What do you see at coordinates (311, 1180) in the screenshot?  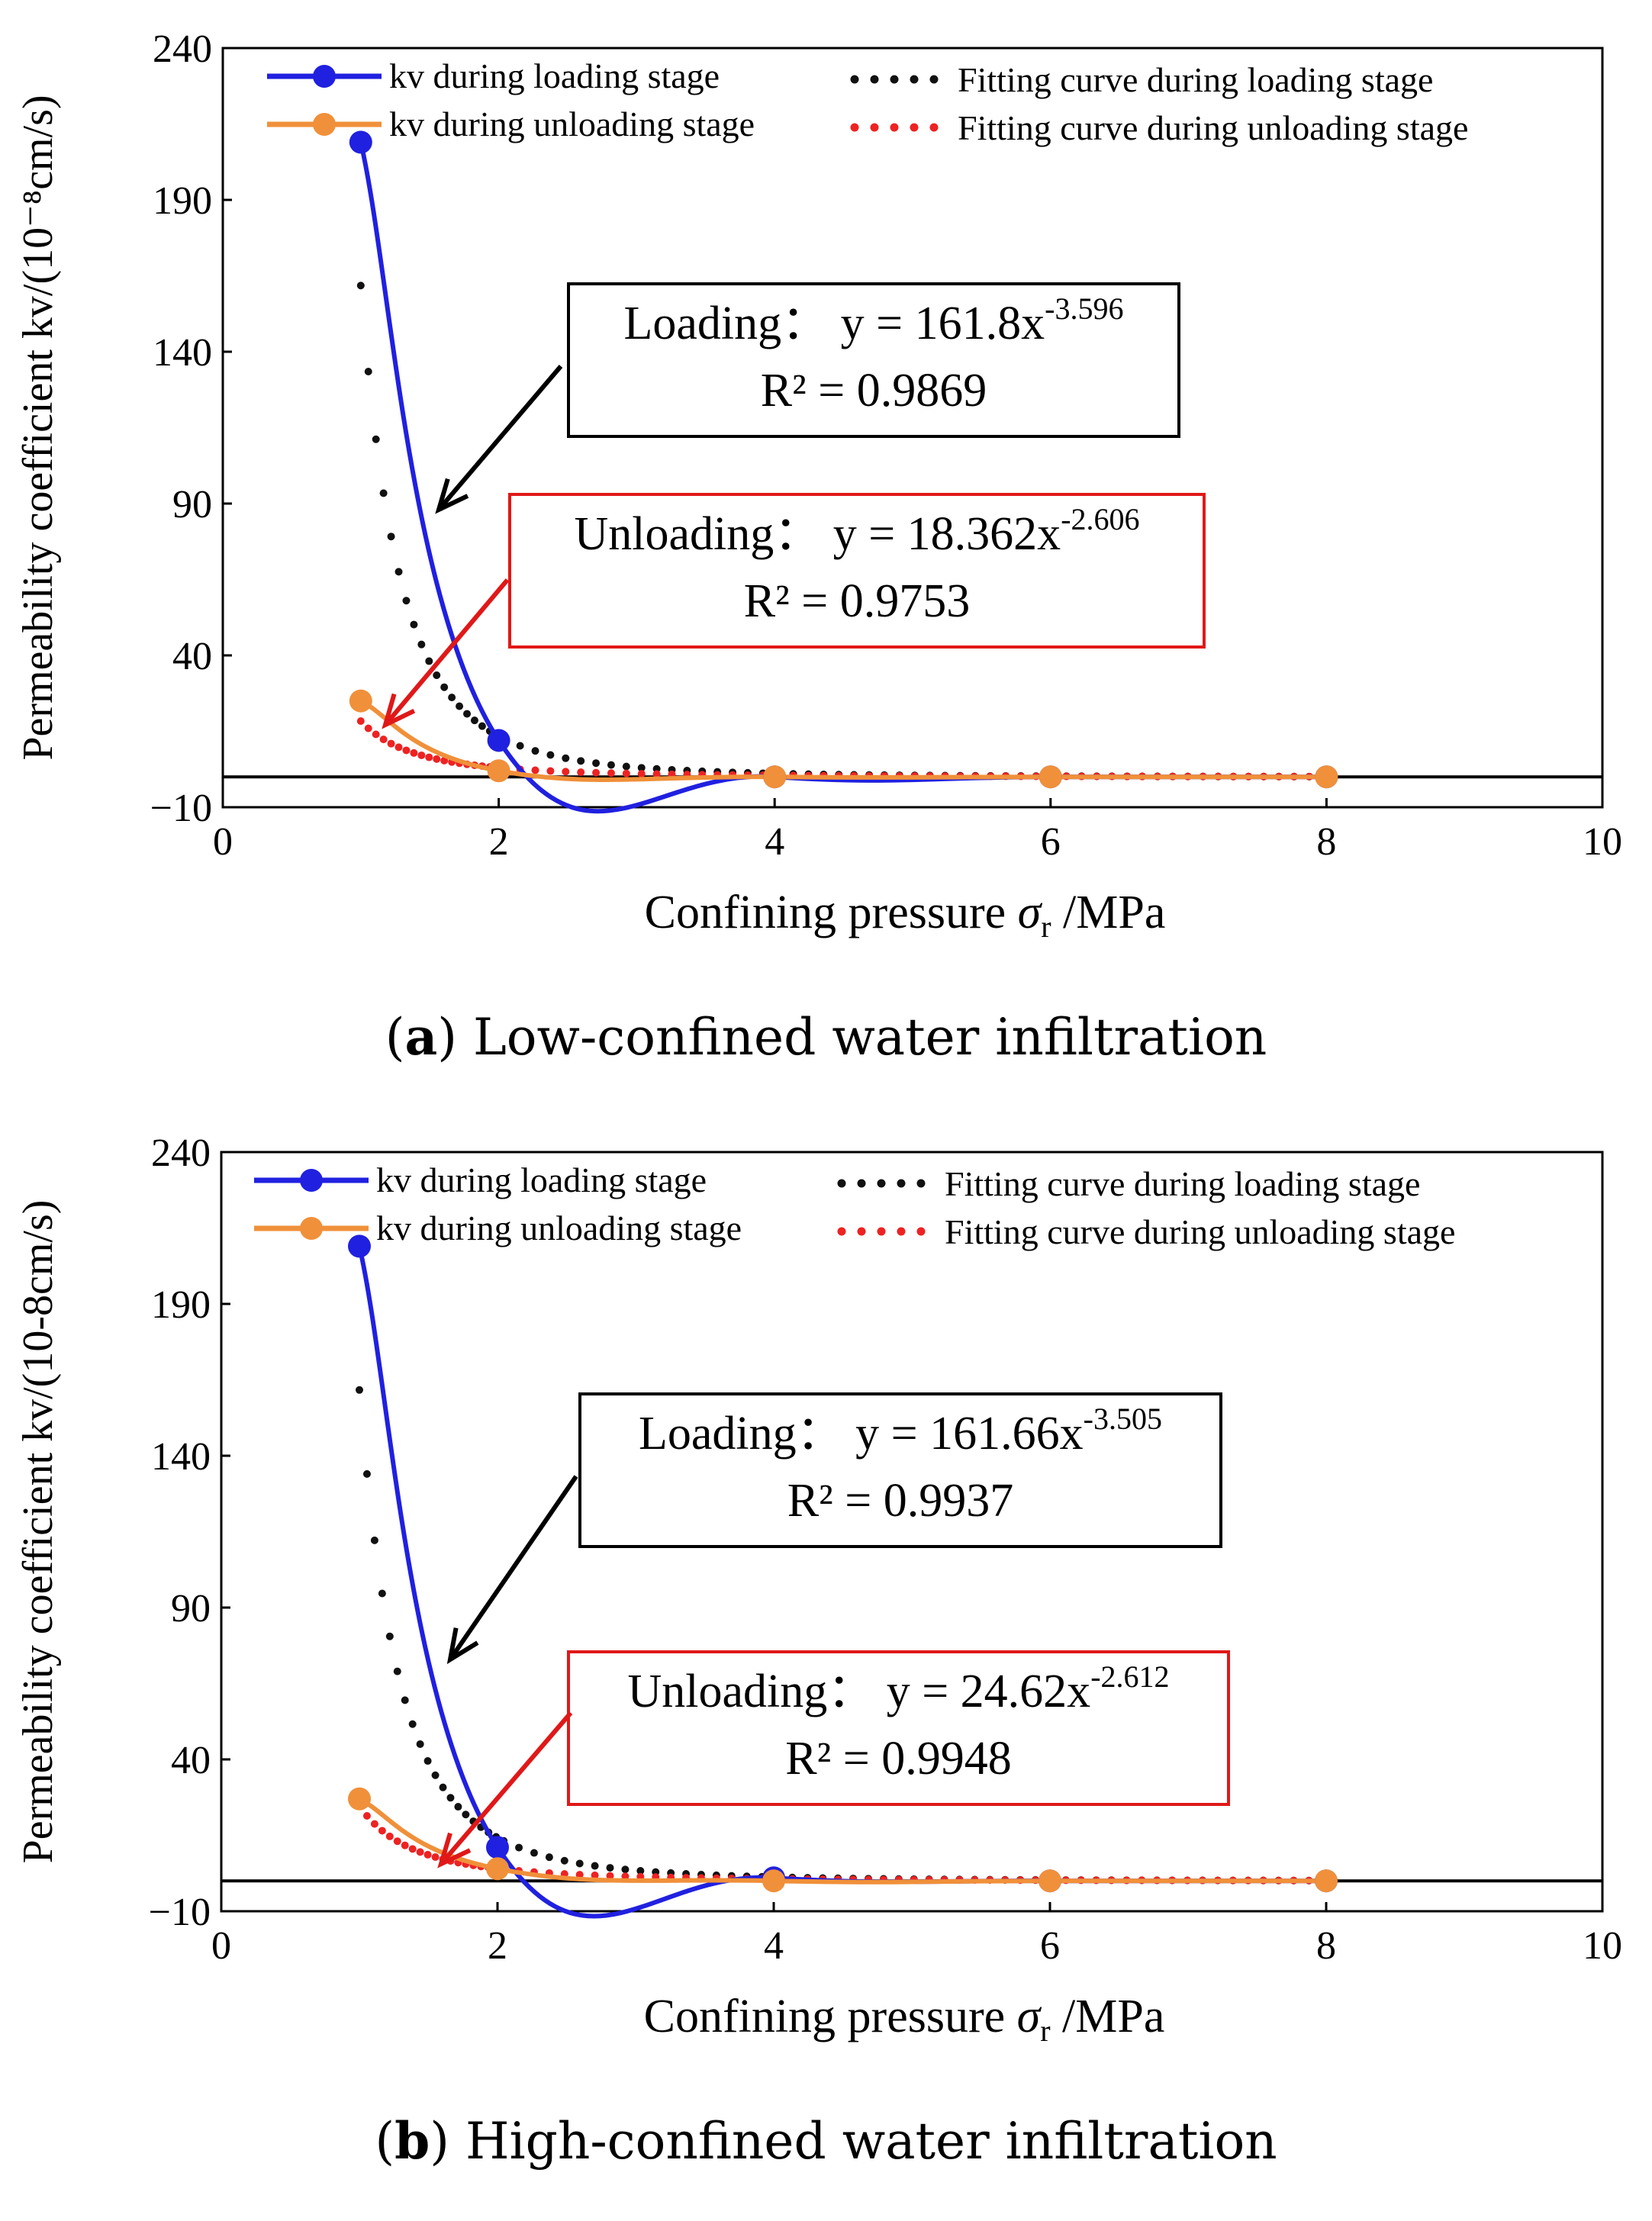 I see `chart-b-legend-loading-marker` at bounding box center [311, 1180].